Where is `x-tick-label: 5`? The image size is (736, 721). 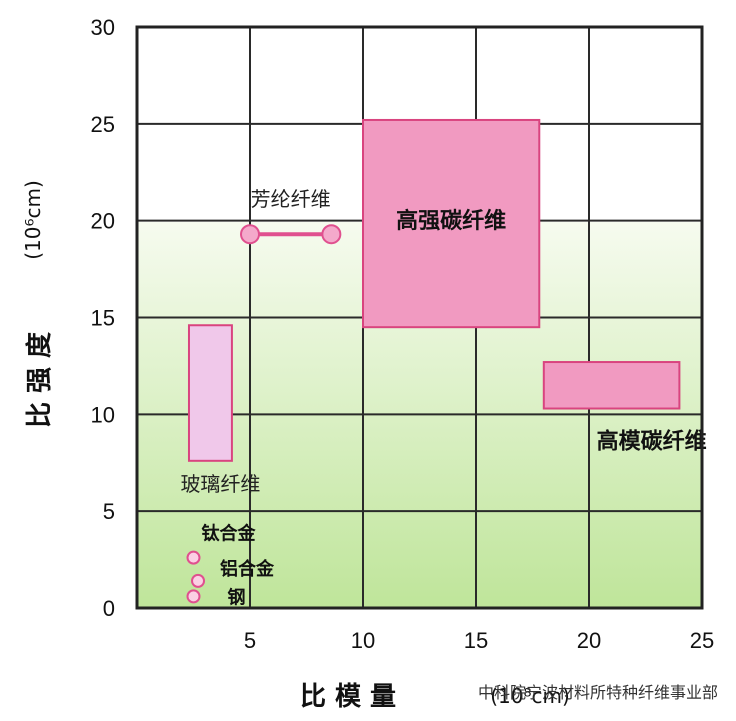
x-tick-label: 5 is located at coordinates (250, 640).